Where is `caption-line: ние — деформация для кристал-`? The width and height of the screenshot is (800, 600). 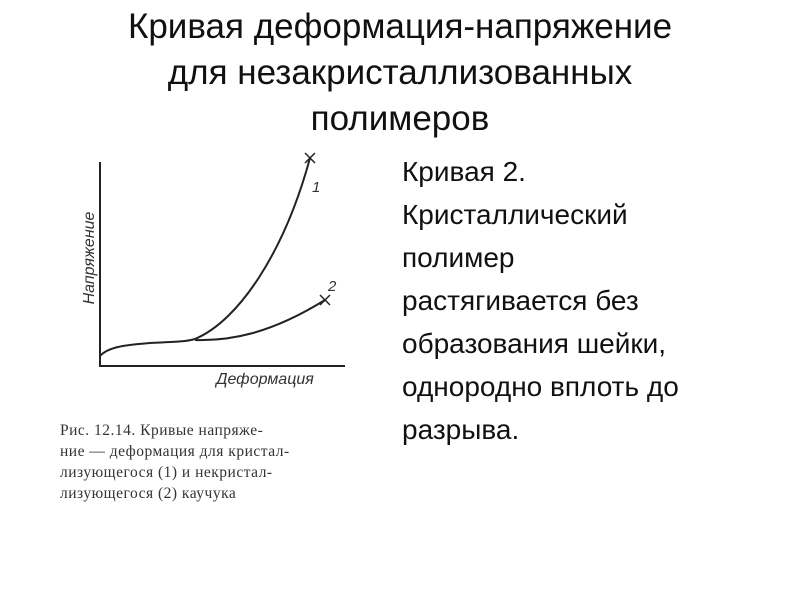 caption-line: ние — деформация для кристал- is located at coordinates (175, 451).